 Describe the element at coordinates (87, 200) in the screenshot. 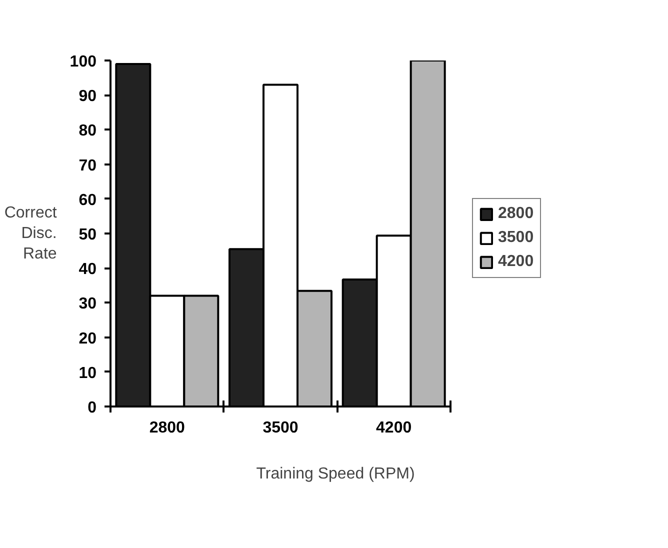

I see `y-tick-label: 60` at that location.